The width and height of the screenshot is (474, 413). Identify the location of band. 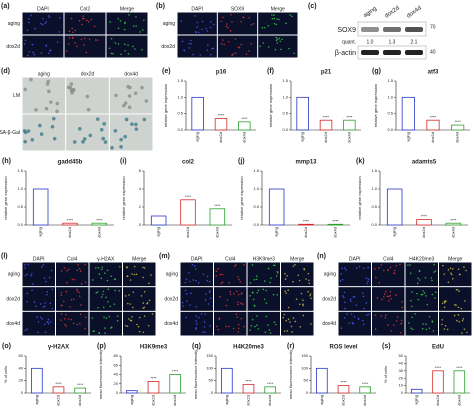
(370, 52).